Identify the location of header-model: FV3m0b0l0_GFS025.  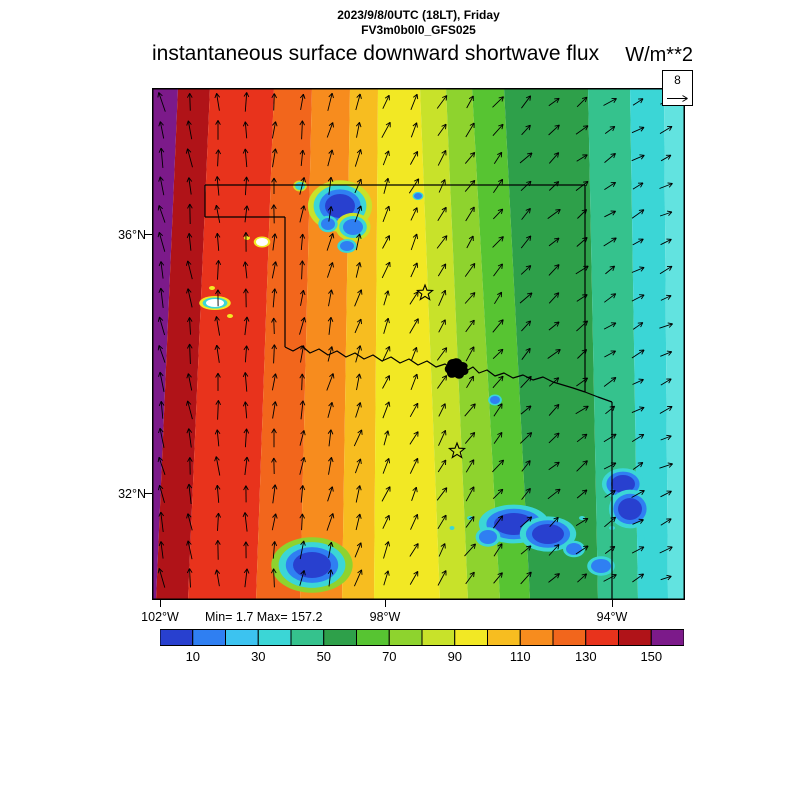
(418, 30).